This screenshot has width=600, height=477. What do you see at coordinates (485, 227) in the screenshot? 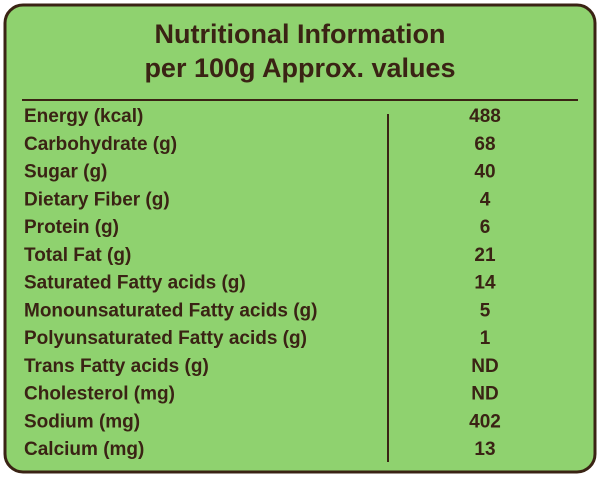
I see `nutrient-value: 6` at bounding box center [485, 227].